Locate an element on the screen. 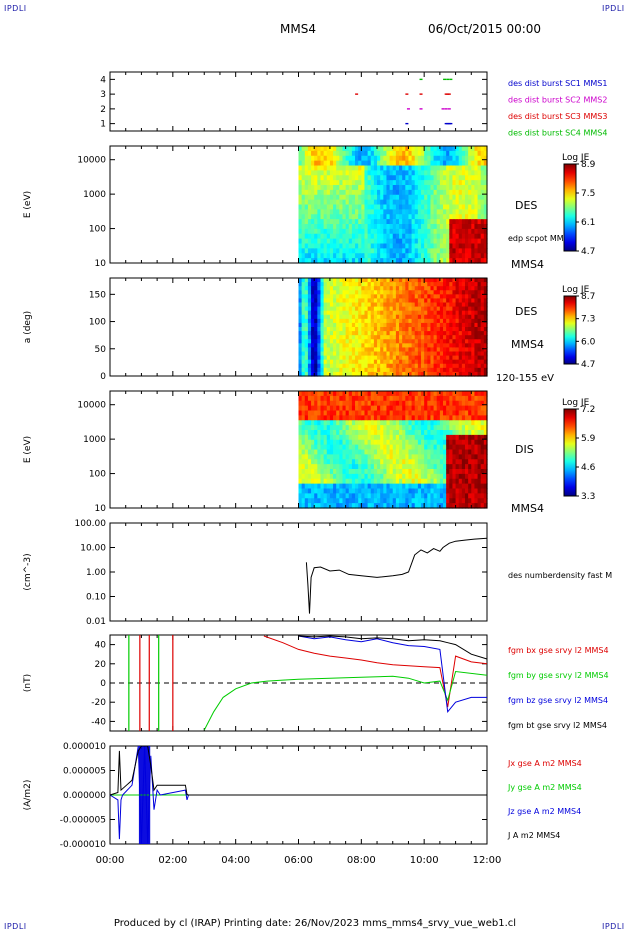 This screenshot has width=630, height=934. y-tick-label-4: 0.01 is located at coordinates (96, 622).